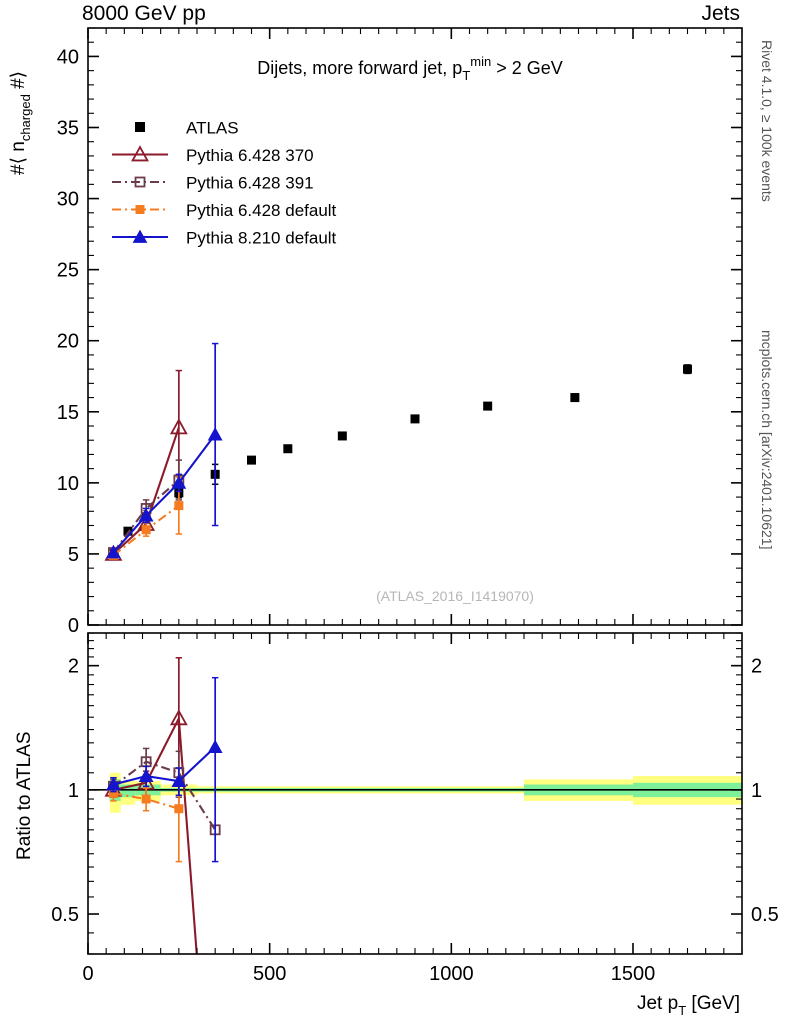 Image resolution: width=786 pixels, height=1024 pixels. Describe the element at coordinates (212, 128) in the screenshot. I see `legend-label: ATLAS` at that location.